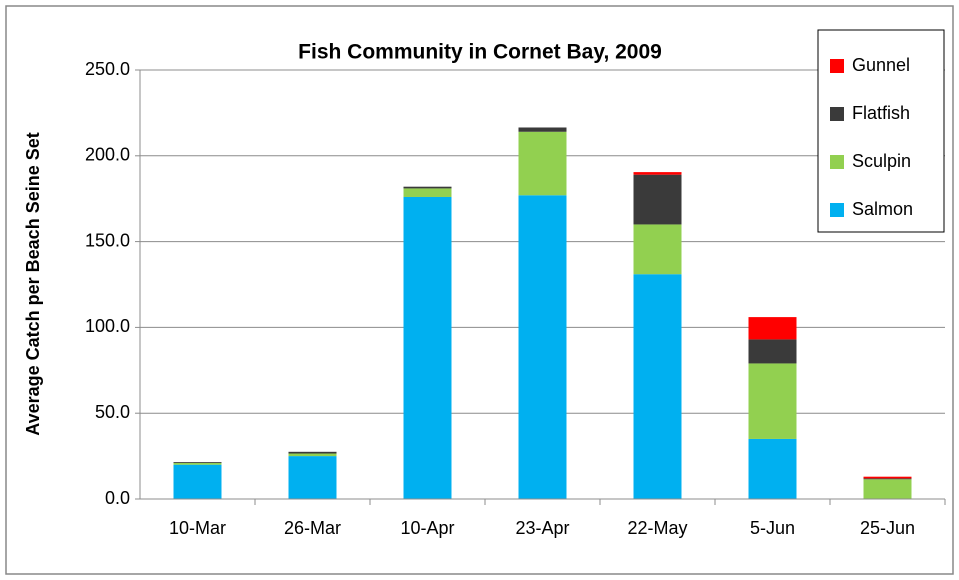 The width and height of the screenshot is (959, 580). What do you see at coordinates (480, 52) in the screenshot?
I see `chart-title: Fish Community in Cornet Bay, 2009` at bounding box center [480, 52].